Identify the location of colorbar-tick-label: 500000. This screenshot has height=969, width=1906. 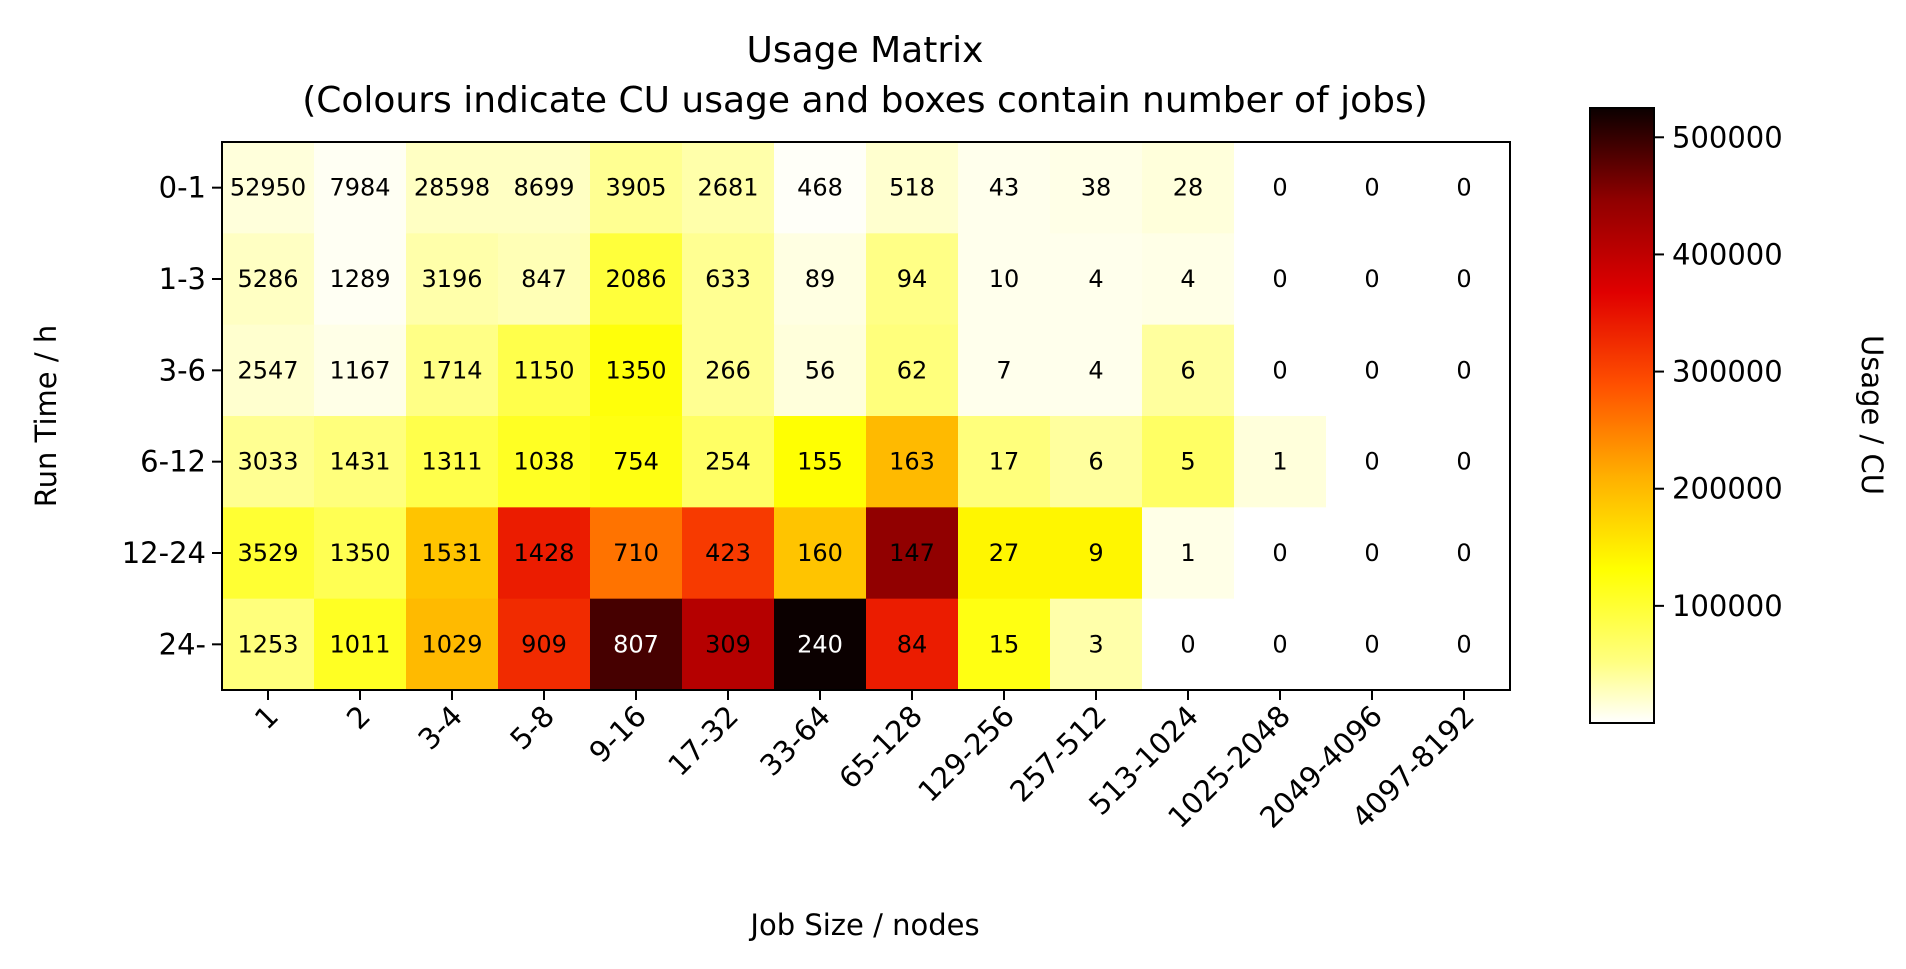
(1727, 137).